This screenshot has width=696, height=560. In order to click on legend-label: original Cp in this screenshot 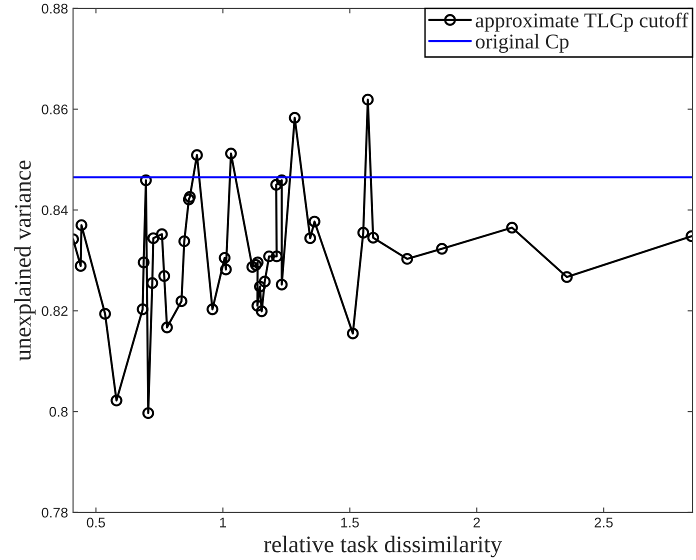, I will do `click(522, 43)`.